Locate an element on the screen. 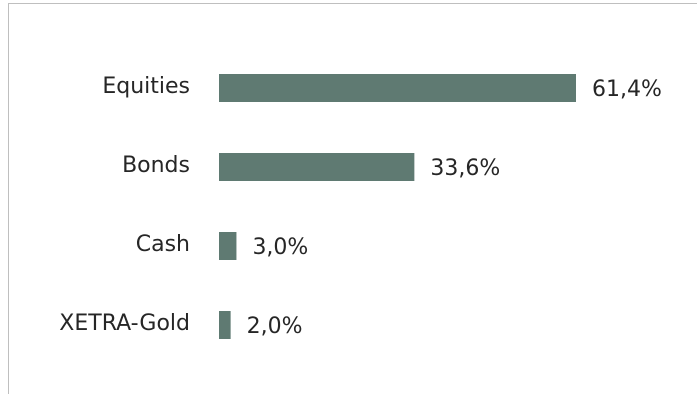 The height and width of the screenshot is (394, 697). value-label-bonds: 33,6% is located at coordinates (465, 168).